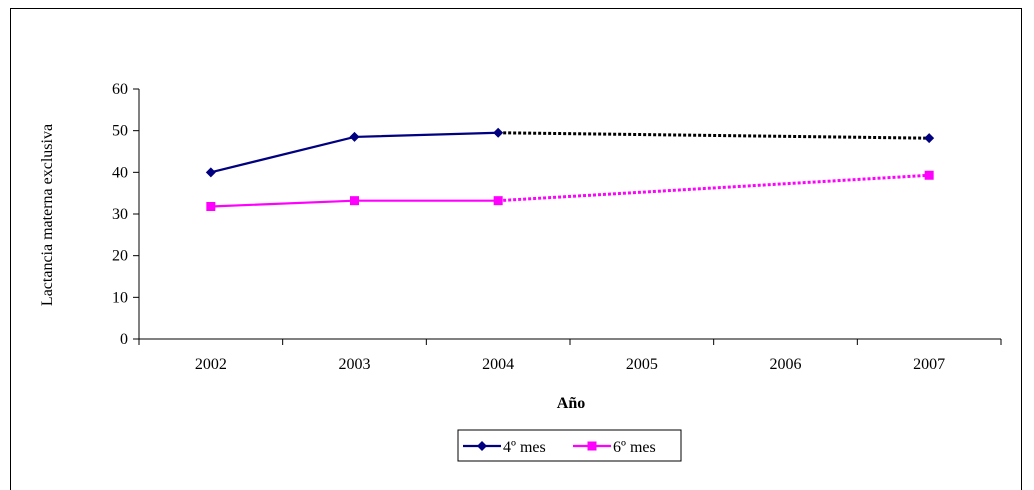 This screenshot has height=490, width=1034. I want to click on x-tick-label: 2003, so click(355, 364).